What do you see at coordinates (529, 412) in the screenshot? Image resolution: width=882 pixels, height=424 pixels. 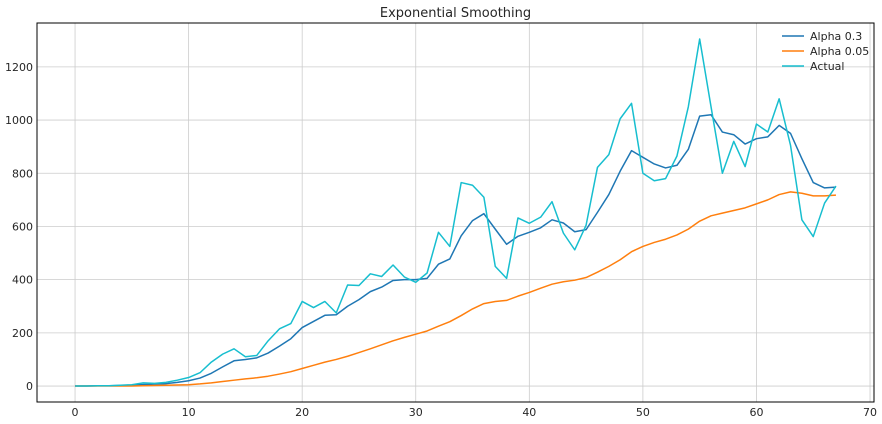 I see `x-tick-label: 40` at bounding box center [529, 412].